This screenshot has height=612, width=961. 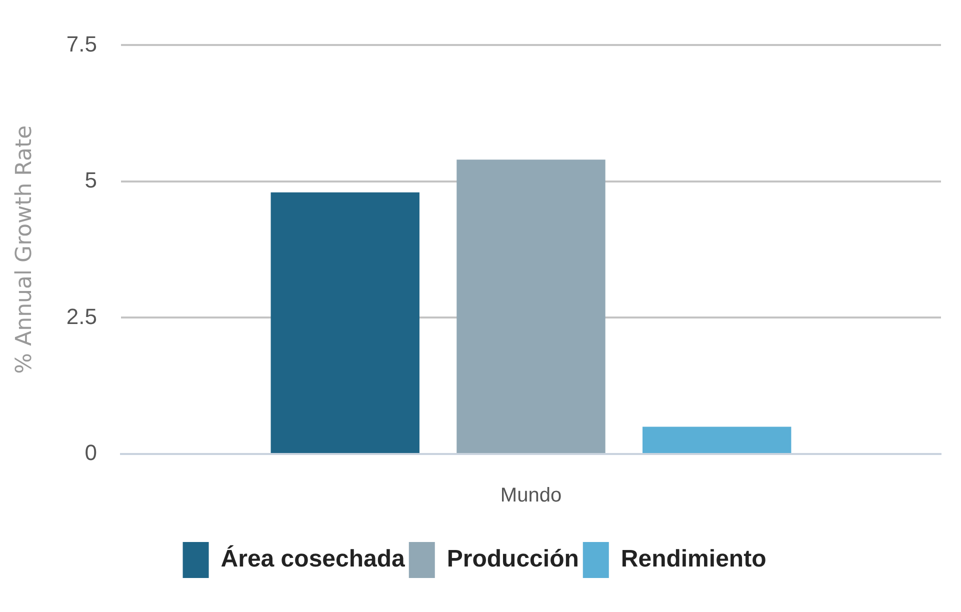 What do you see at coordinates (81, 43) in the screenshot?
I see `y-tick-label: 7.5` at bounding box center [81, 43].